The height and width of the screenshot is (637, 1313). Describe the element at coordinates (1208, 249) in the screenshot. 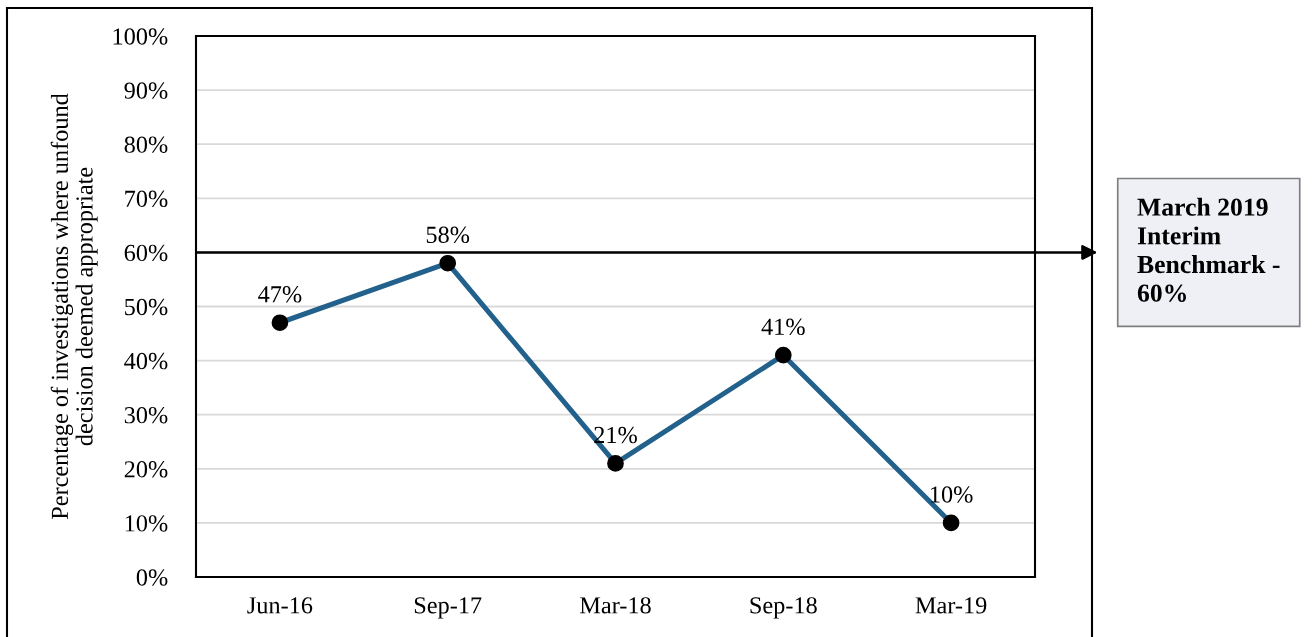

I see `ref-line-label: March 2019 Interim Benchmark - 60%` at that location.